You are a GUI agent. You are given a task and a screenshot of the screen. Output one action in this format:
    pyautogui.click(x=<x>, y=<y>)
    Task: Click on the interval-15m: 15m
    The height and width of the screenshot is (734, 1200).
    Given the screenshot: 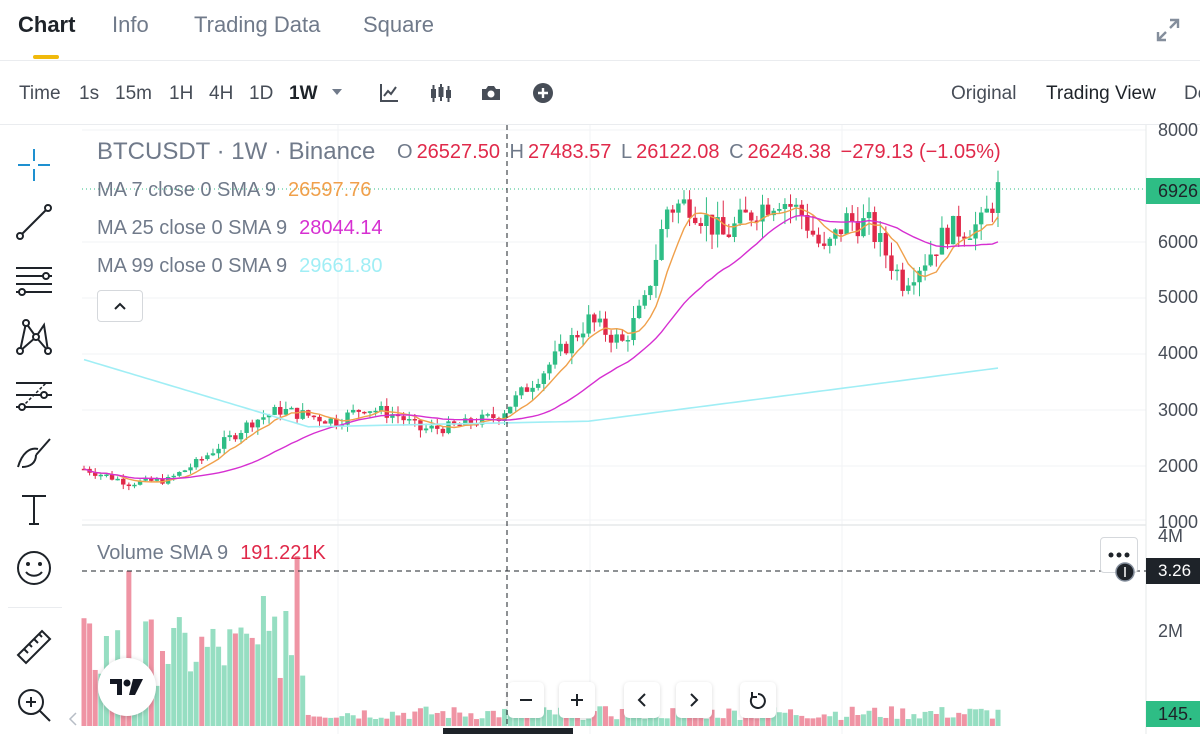 What is the action you would take?
    pyautogui.click(x=133, y=93)
    